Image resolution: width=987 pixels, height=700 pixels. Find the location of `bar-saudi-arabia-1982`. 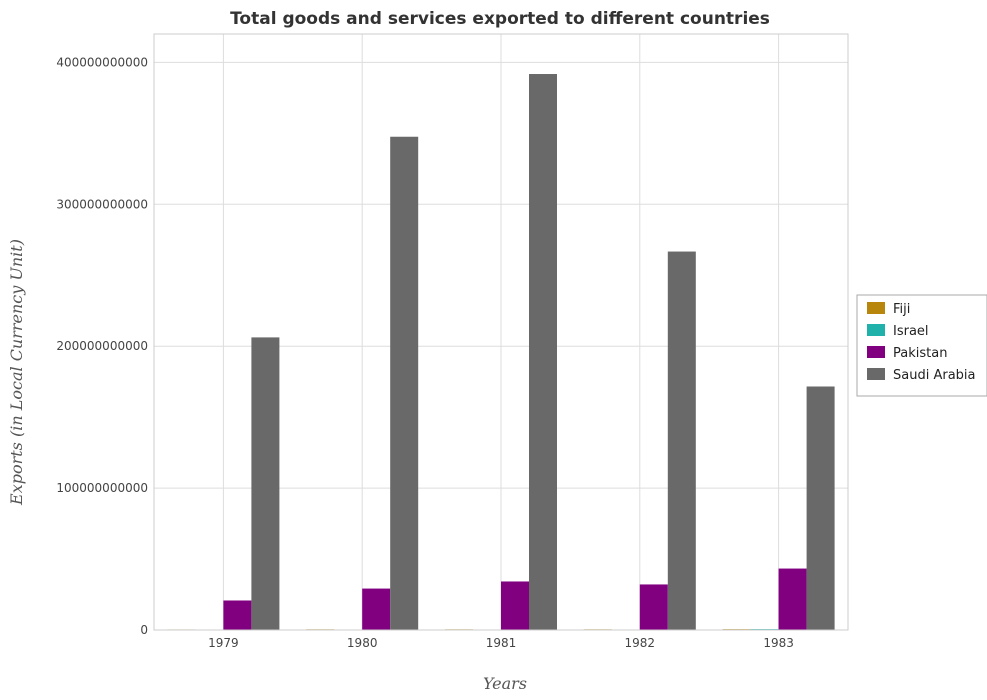

bar-saudi-arabia-1982 is located at coordinates (681, 441).